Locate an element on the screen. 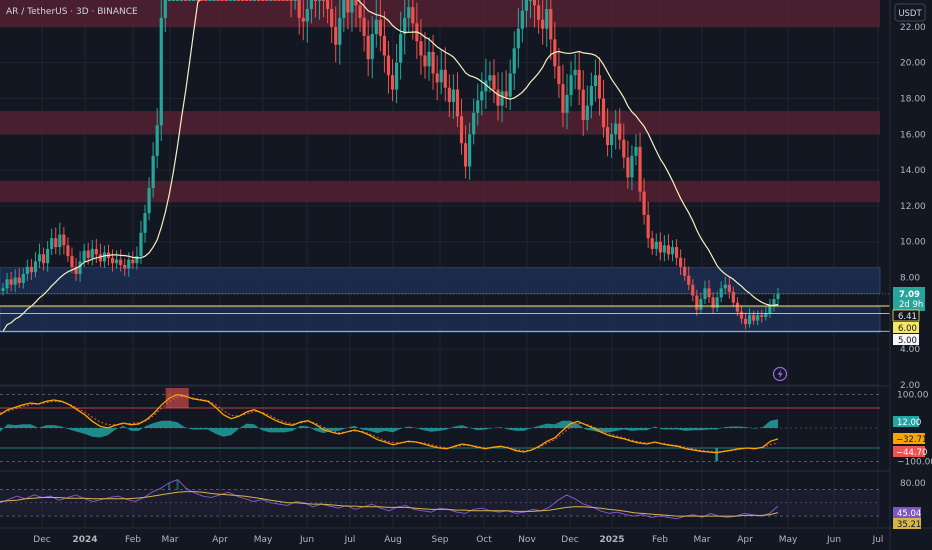 This screenshot has width=932, height=550. rsi-ma-value: 35.21 is located at coordinates (909, 525).